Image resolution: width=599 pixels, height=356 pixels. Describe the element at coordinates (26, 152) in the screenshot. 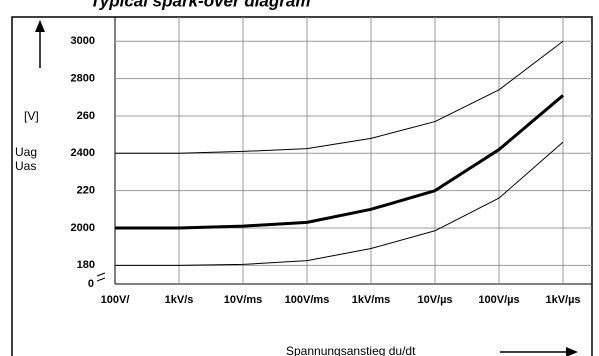

I see `y-label: Uag` at that location.